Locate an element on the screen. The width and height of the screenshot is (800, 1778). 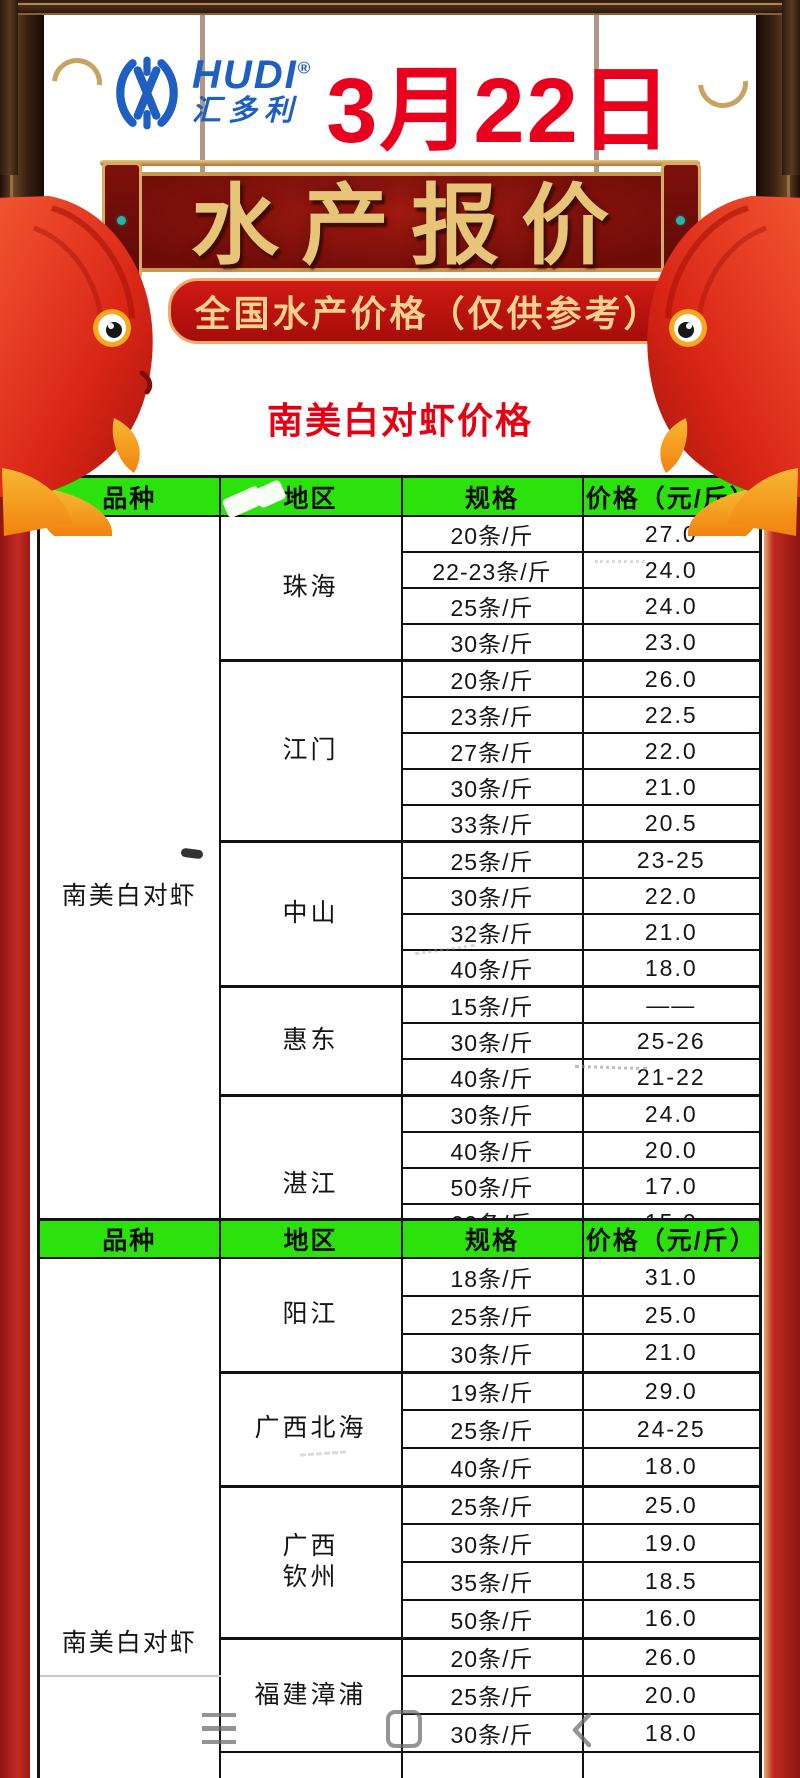
region-cell: 惠东 is located at coordinates (310, 1041).